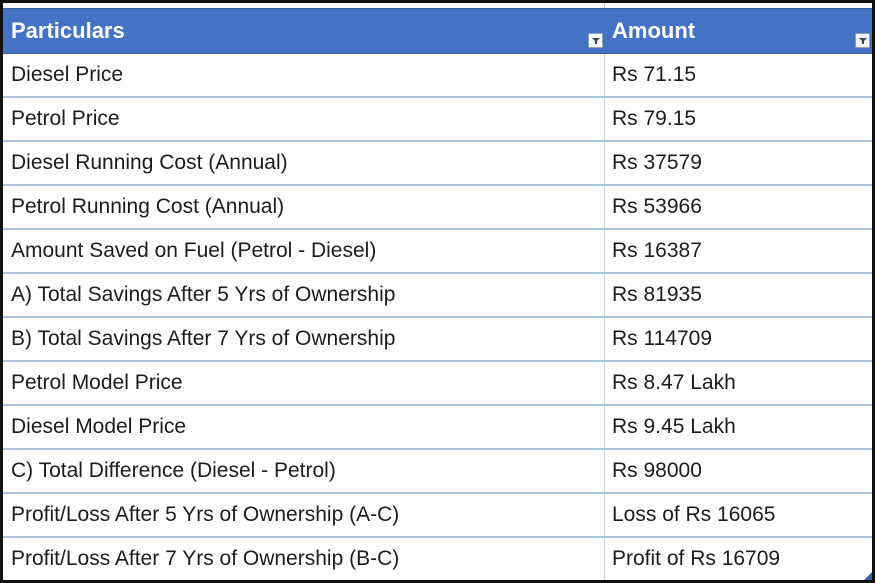 This screenshot has width=875, height=583. I want to click on header-cell-amount: Amount, so click(738, 31).